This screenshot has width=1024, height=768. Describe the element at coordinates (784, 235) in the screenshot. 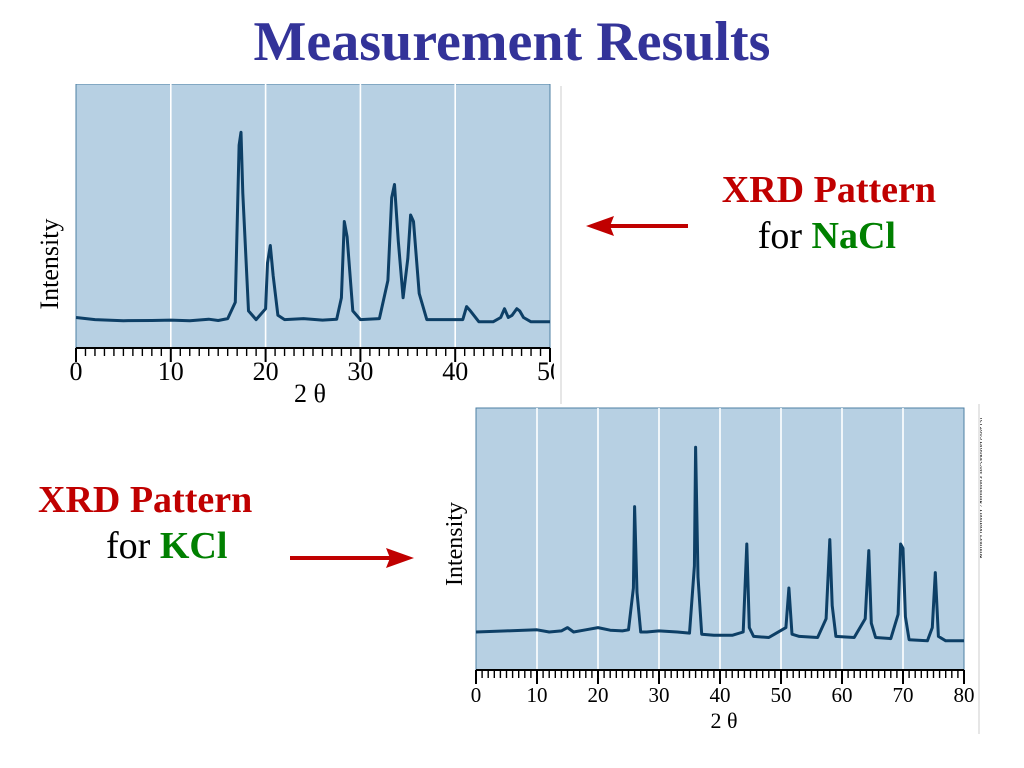

I see `nacl-label-prefix: for` at that location.